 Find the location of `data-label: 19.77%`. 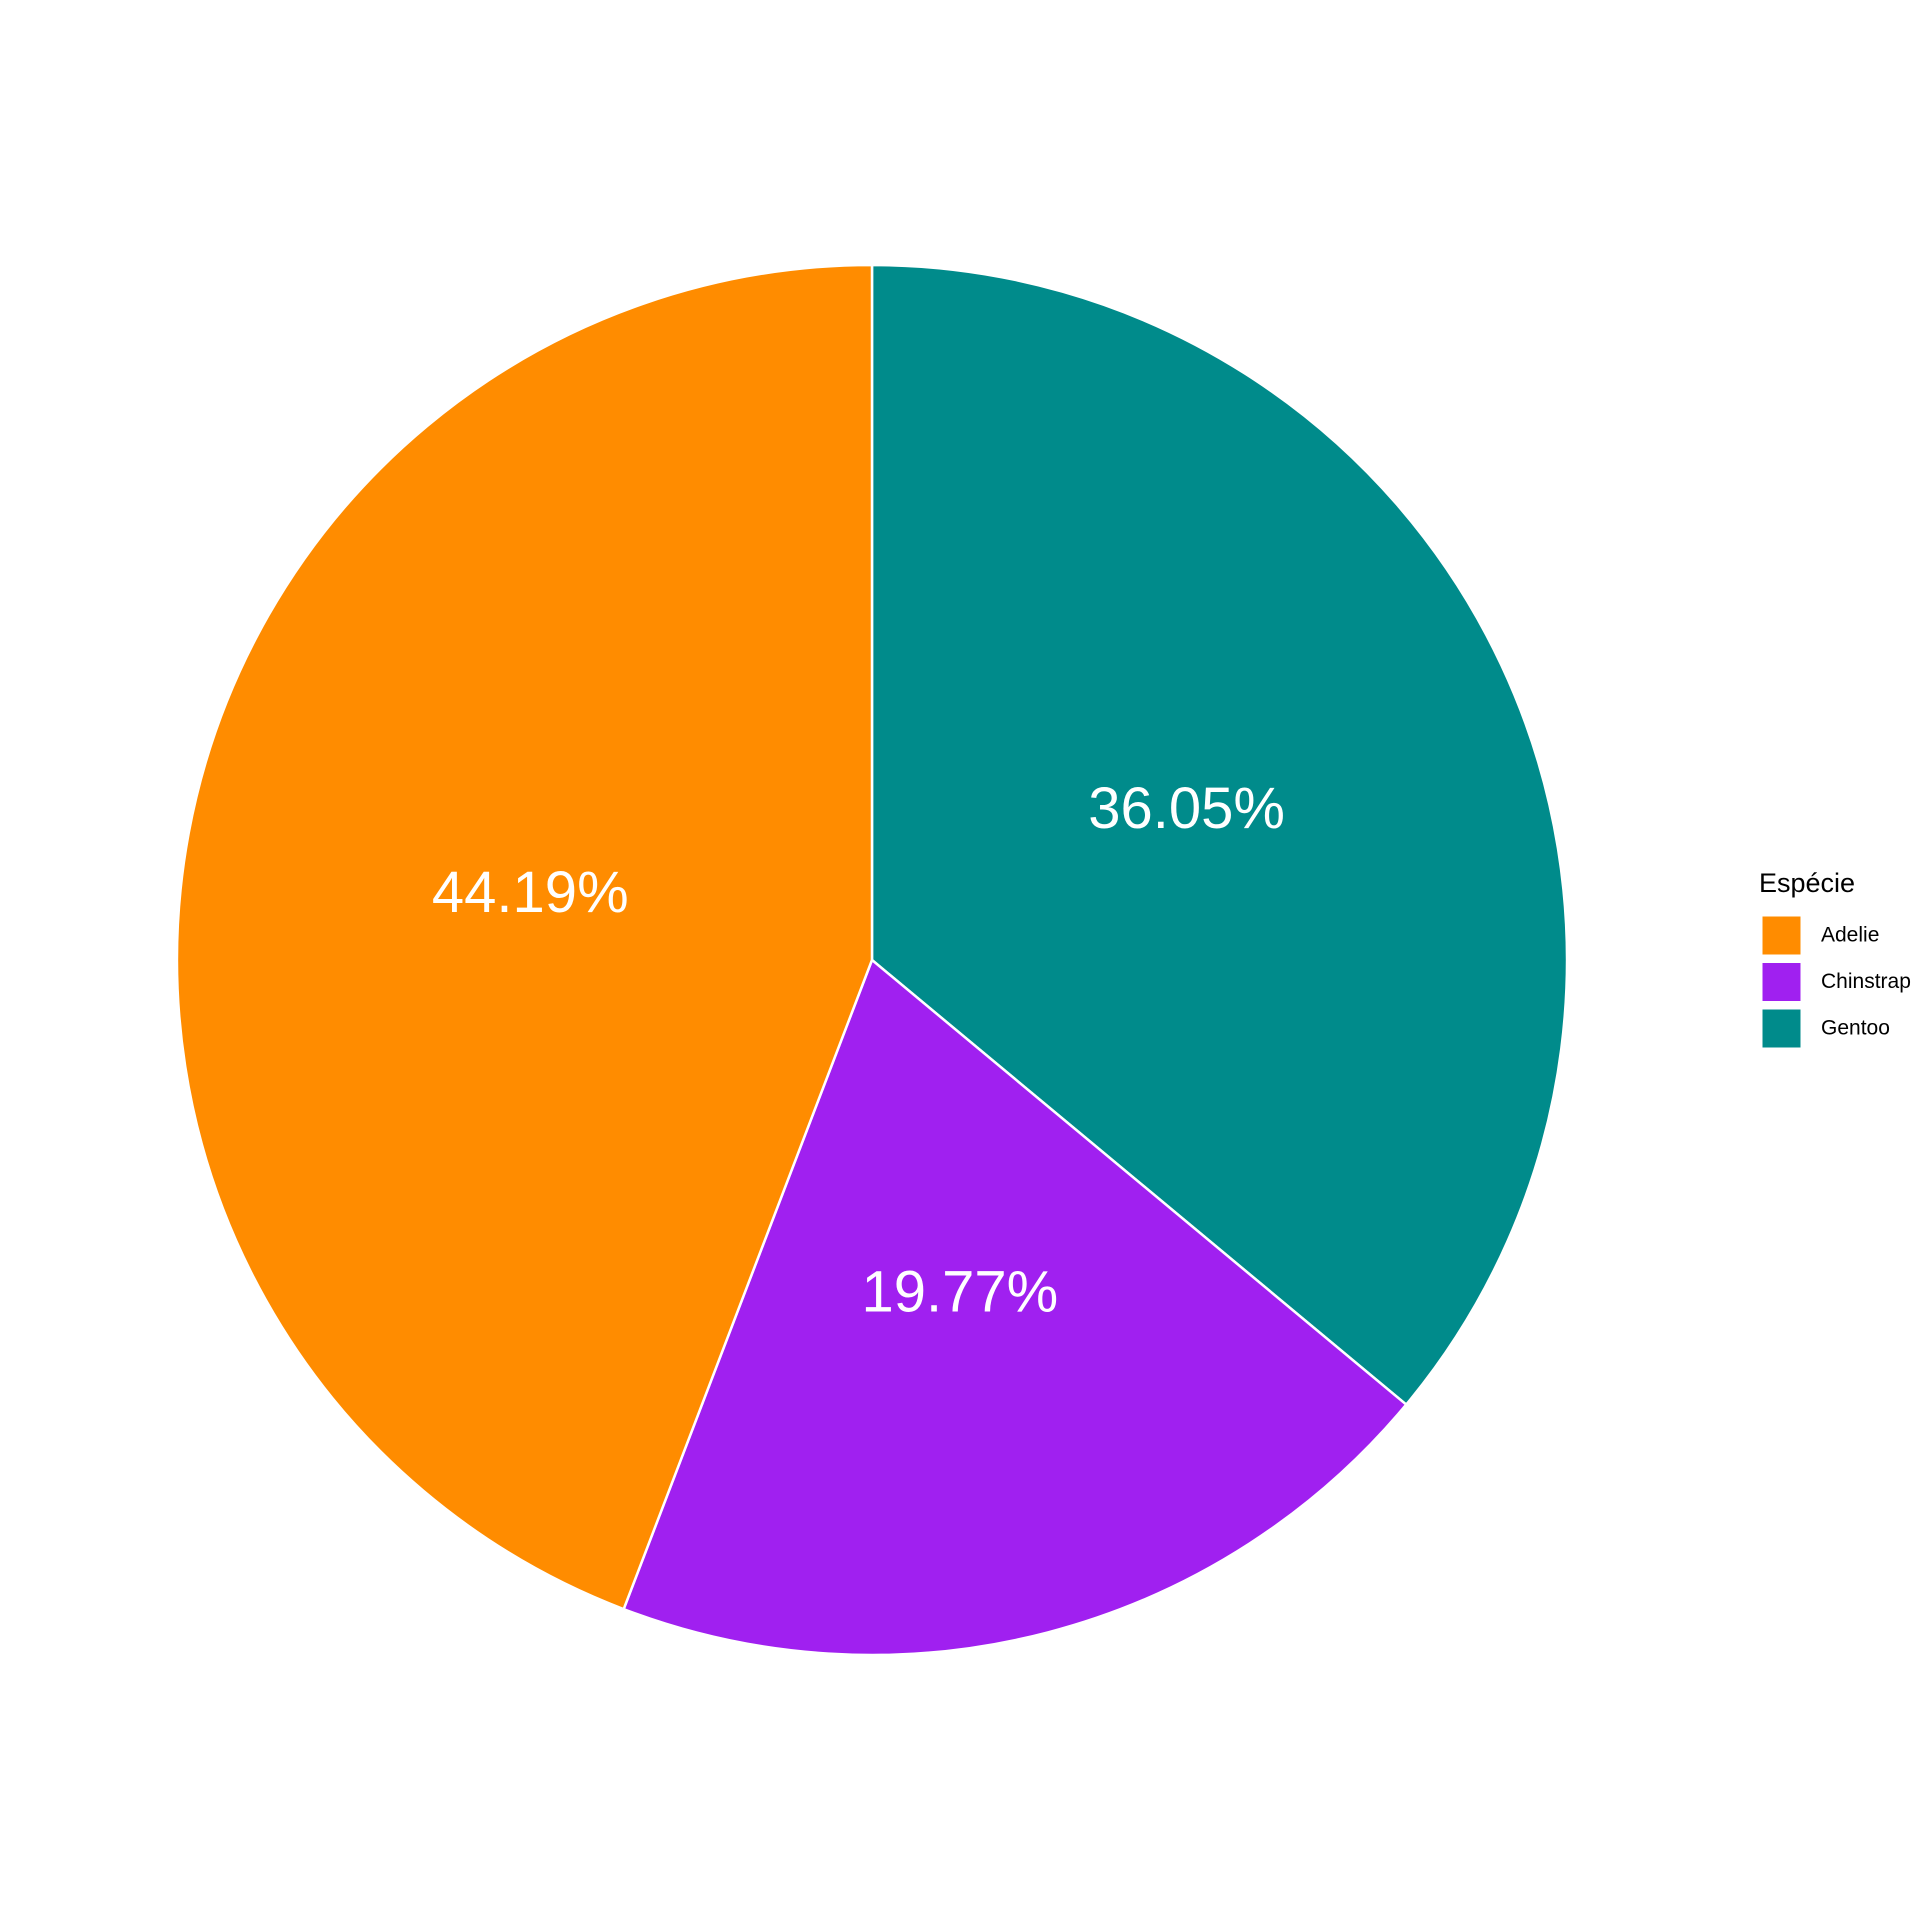

data-label: 19.77% is located at coordinates (960, 1292).